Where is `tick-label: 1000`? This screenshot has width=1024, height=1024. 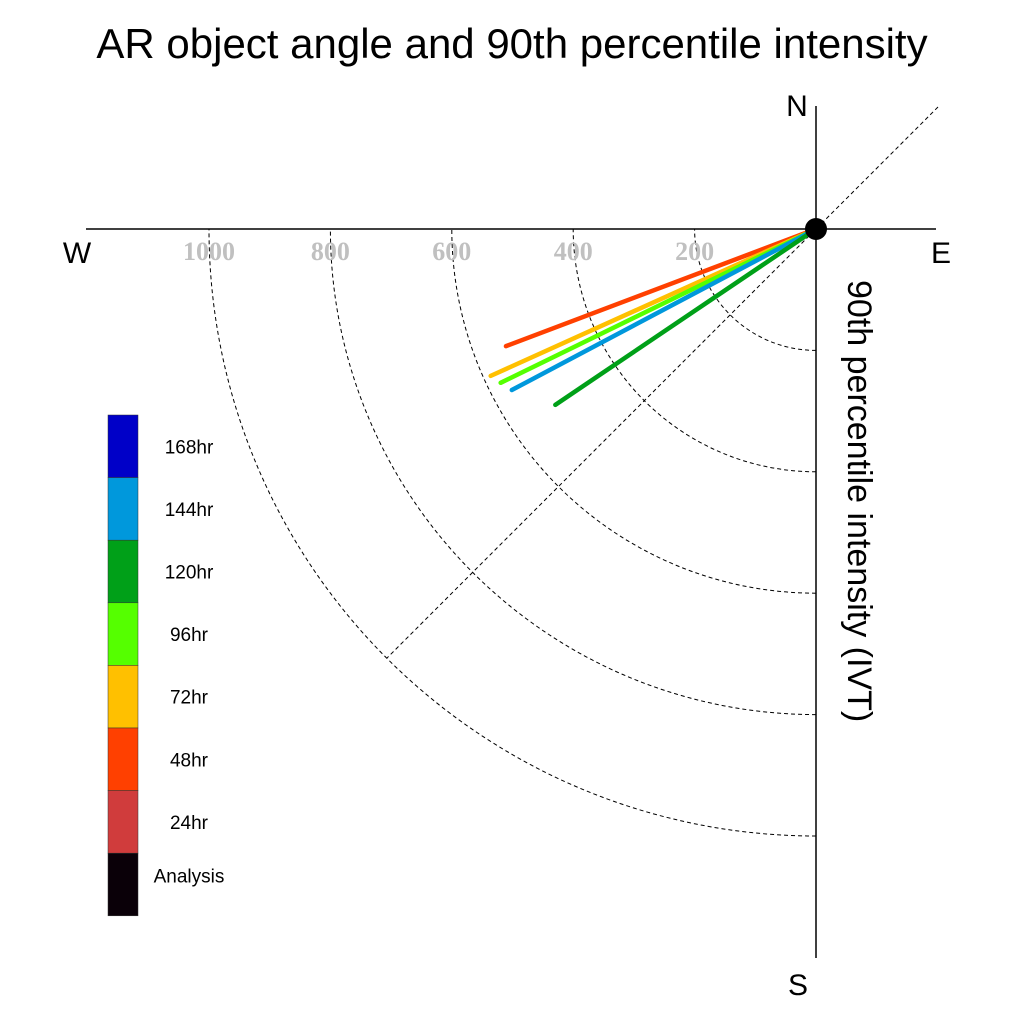
tick-label: 1000 is located at coordinates (209, 251).